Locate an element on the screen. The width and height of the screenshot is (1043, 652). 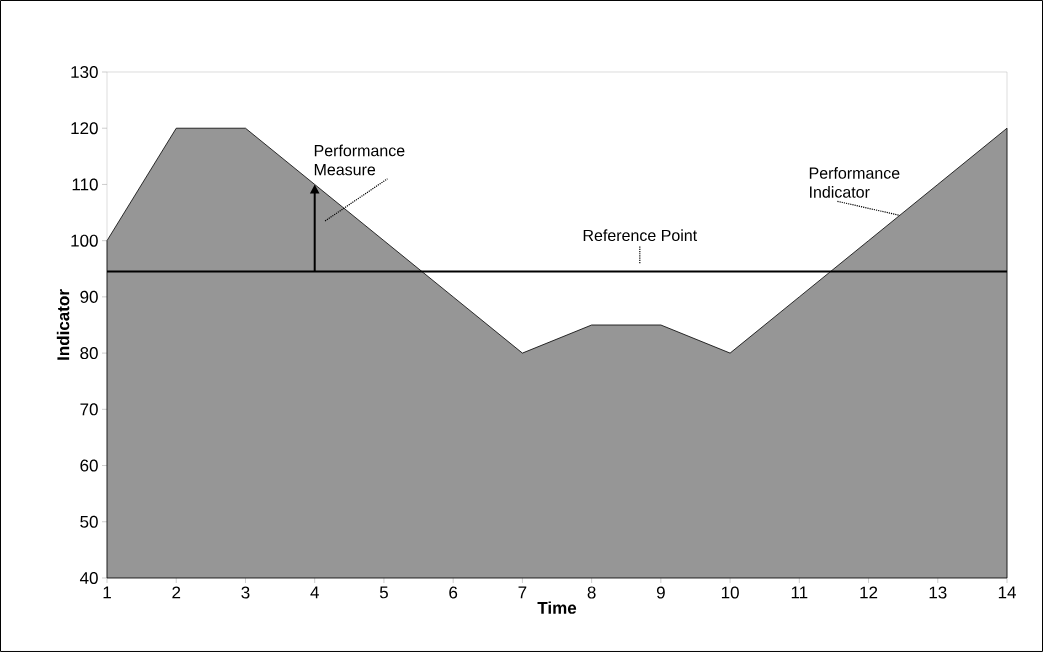
x-tick-label: 10 is located at coordinates (730, 592).